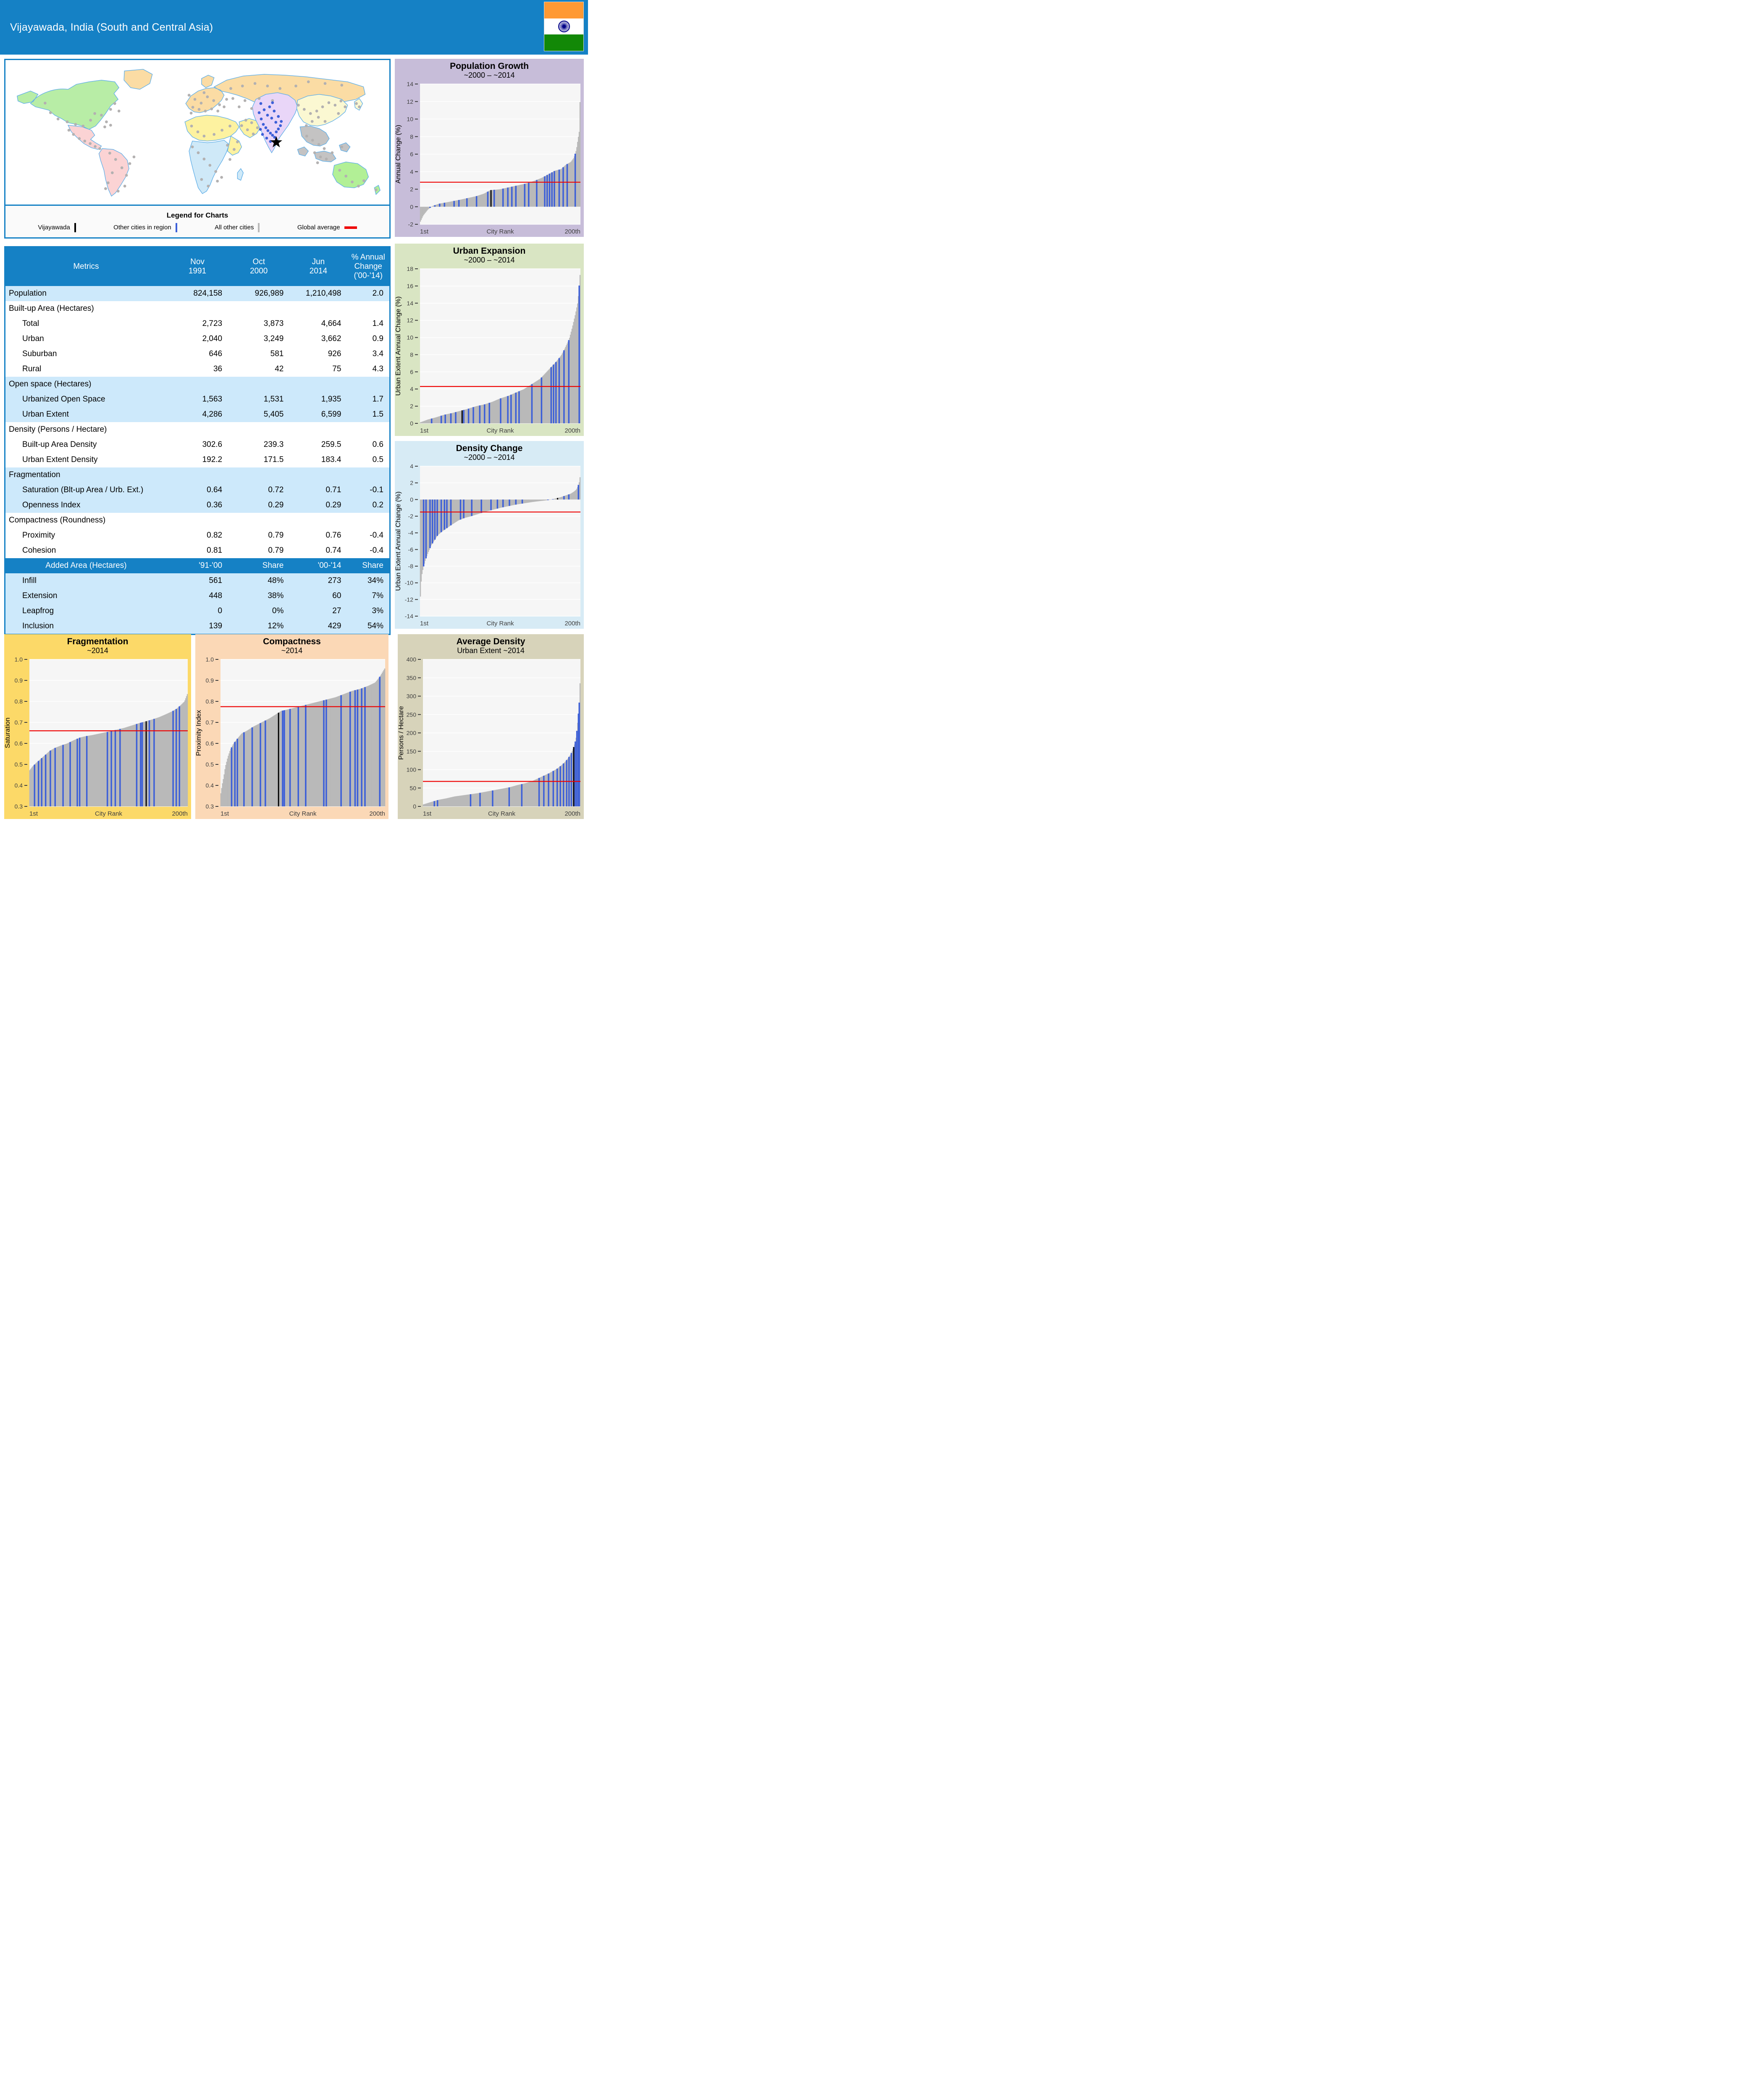 The image size is (1764, 2100). I want to click on svg-text: 0.7, so click(19, 722).